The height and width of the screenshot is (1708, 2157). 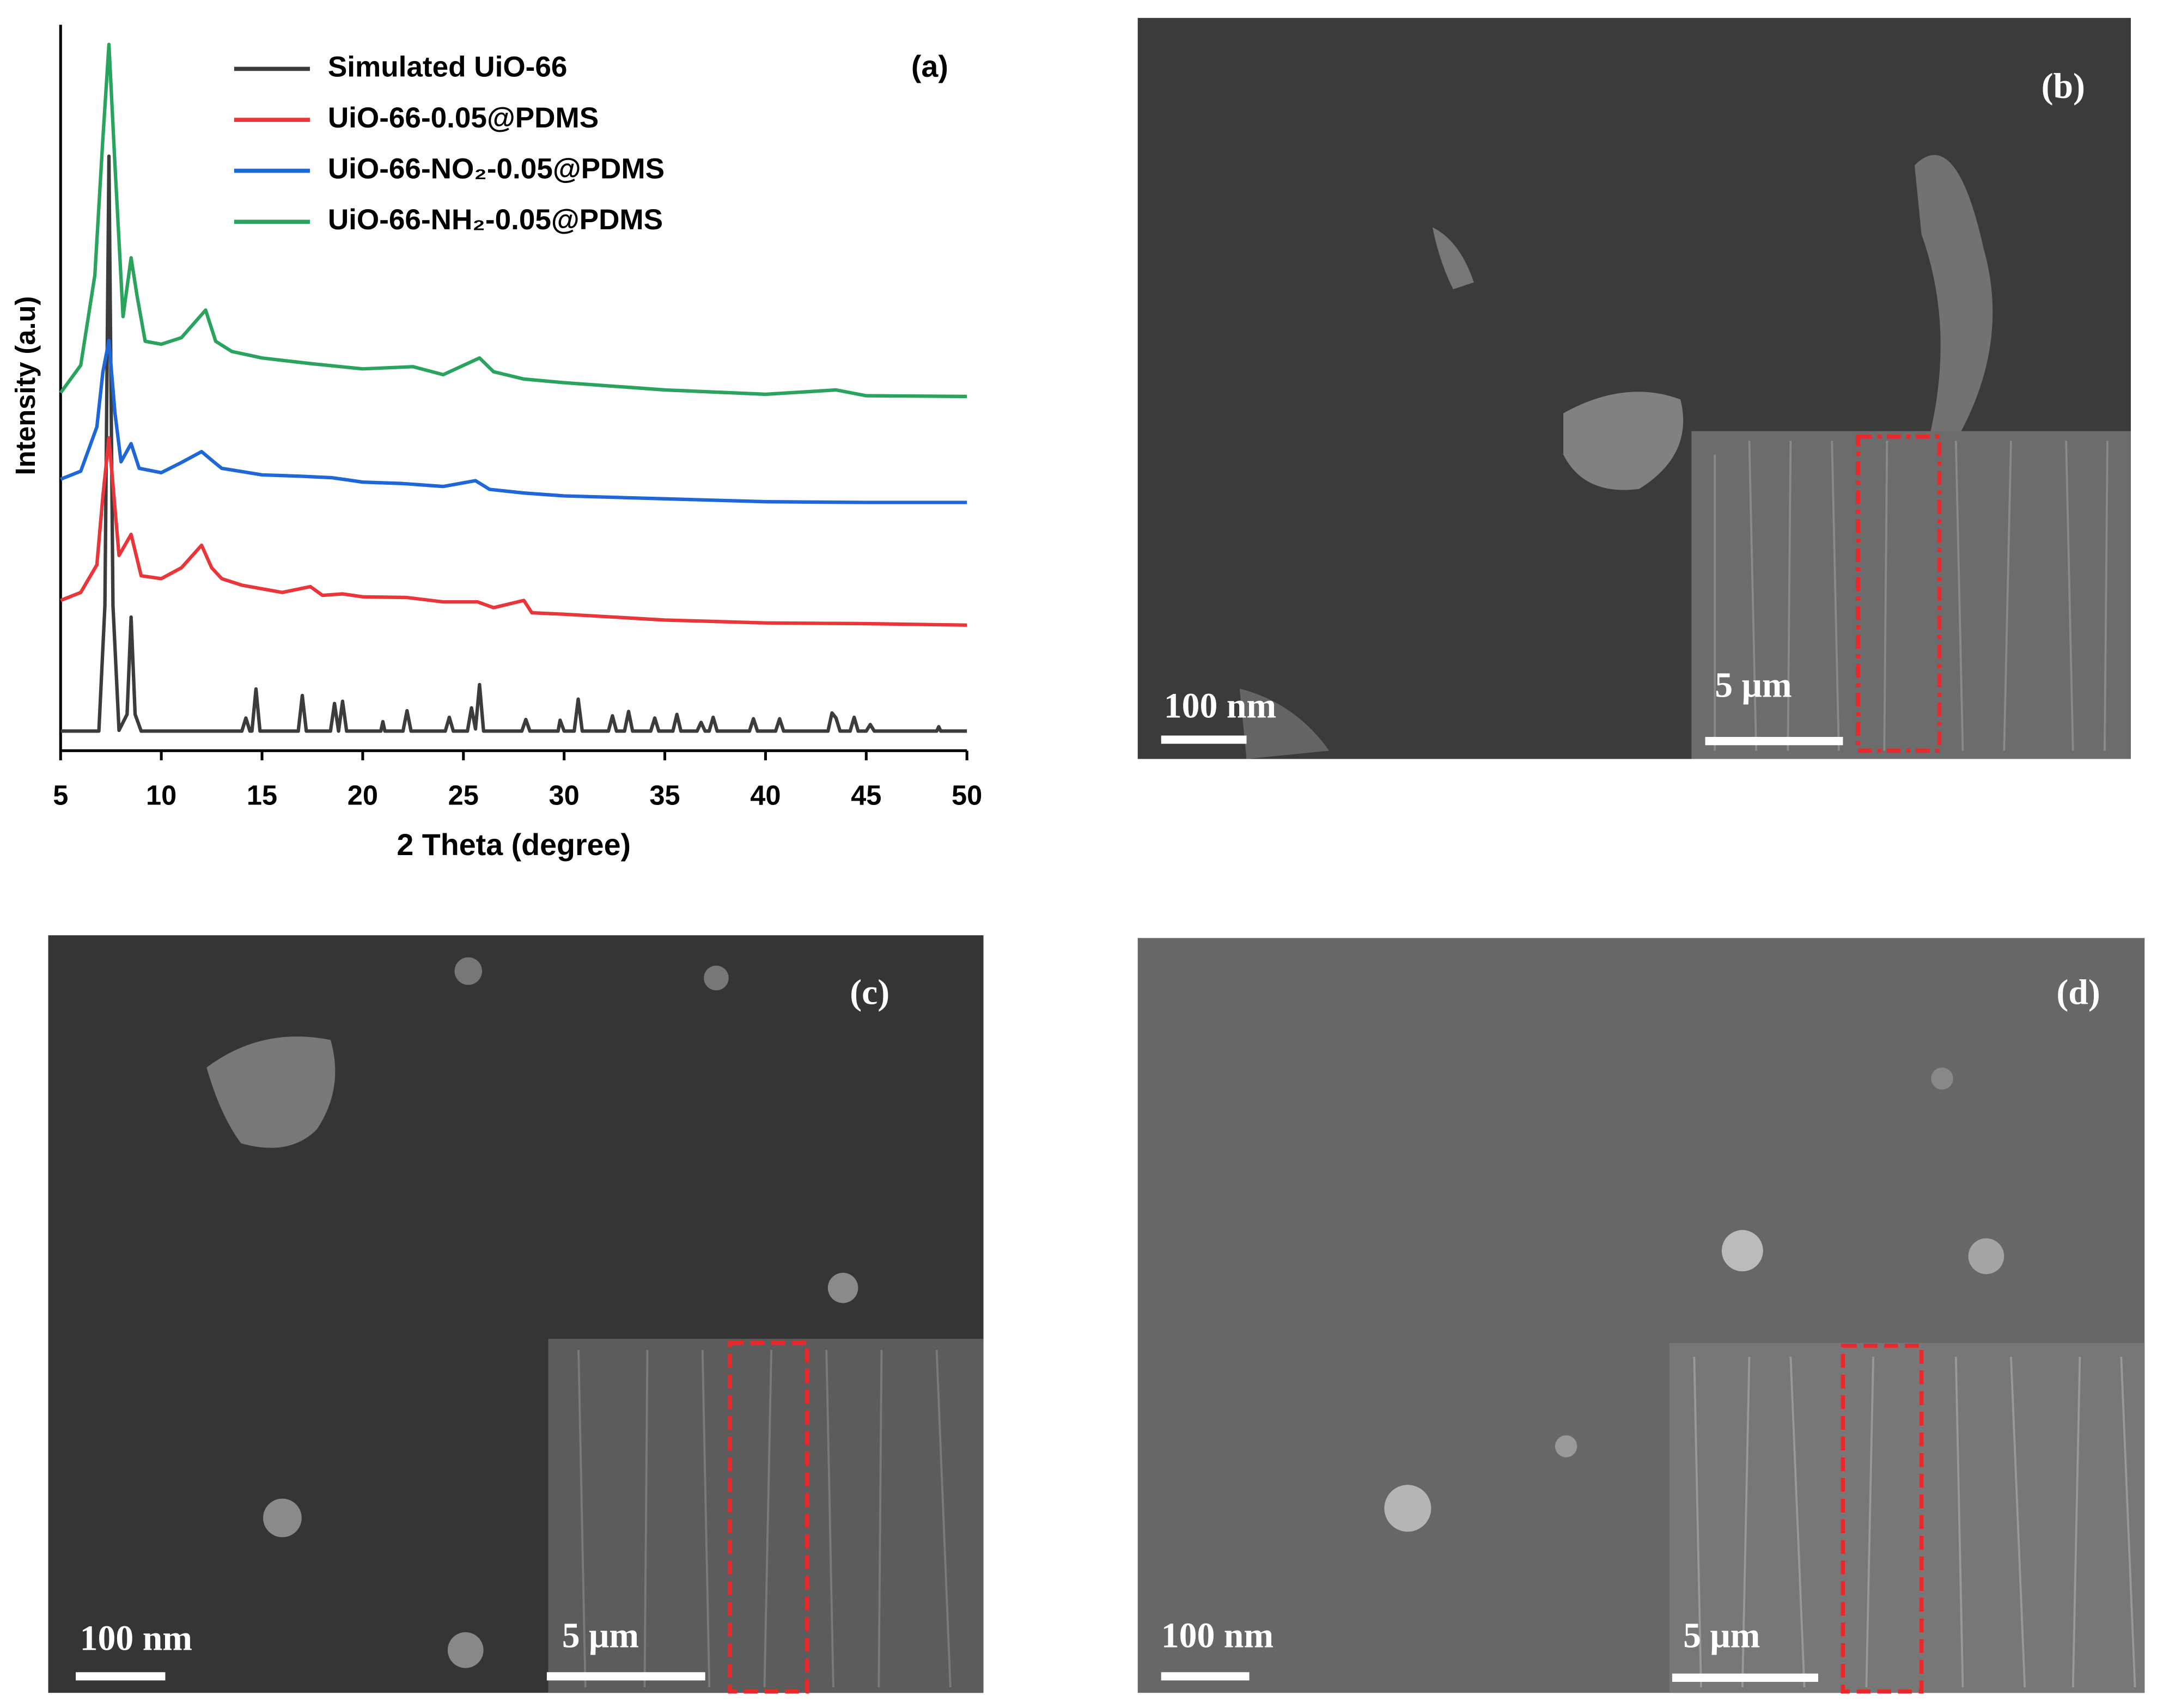 What do you see at coordinates (2063, 86) in the screenshot?
I see `panel-label: (b)` at bounding box center [2063, 86].